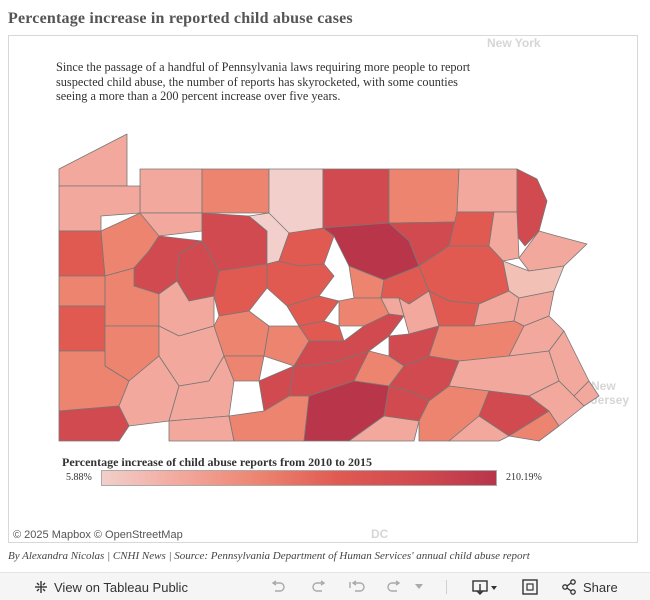 This screenshot has width=650, height=600. What do you see at coordinates (313, 311) in the screenshot?
I see `county-mifflin` at bounding box center [313, 311].